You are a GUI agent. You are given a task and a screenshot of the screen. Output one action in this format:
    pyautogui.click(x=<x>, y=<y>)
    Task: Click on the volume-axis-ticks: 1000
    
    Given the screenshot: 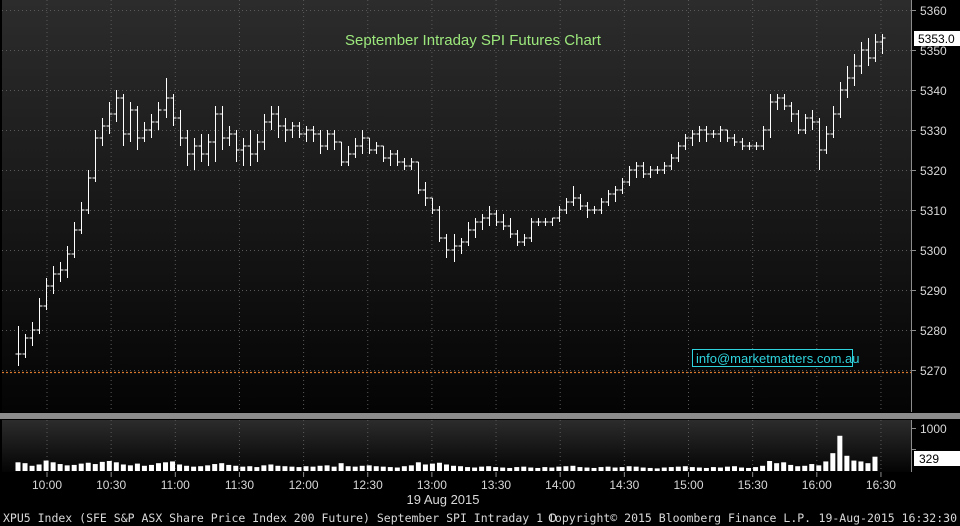 What is the action you would take?
    pyautogui.click(x=929, y=436)
    